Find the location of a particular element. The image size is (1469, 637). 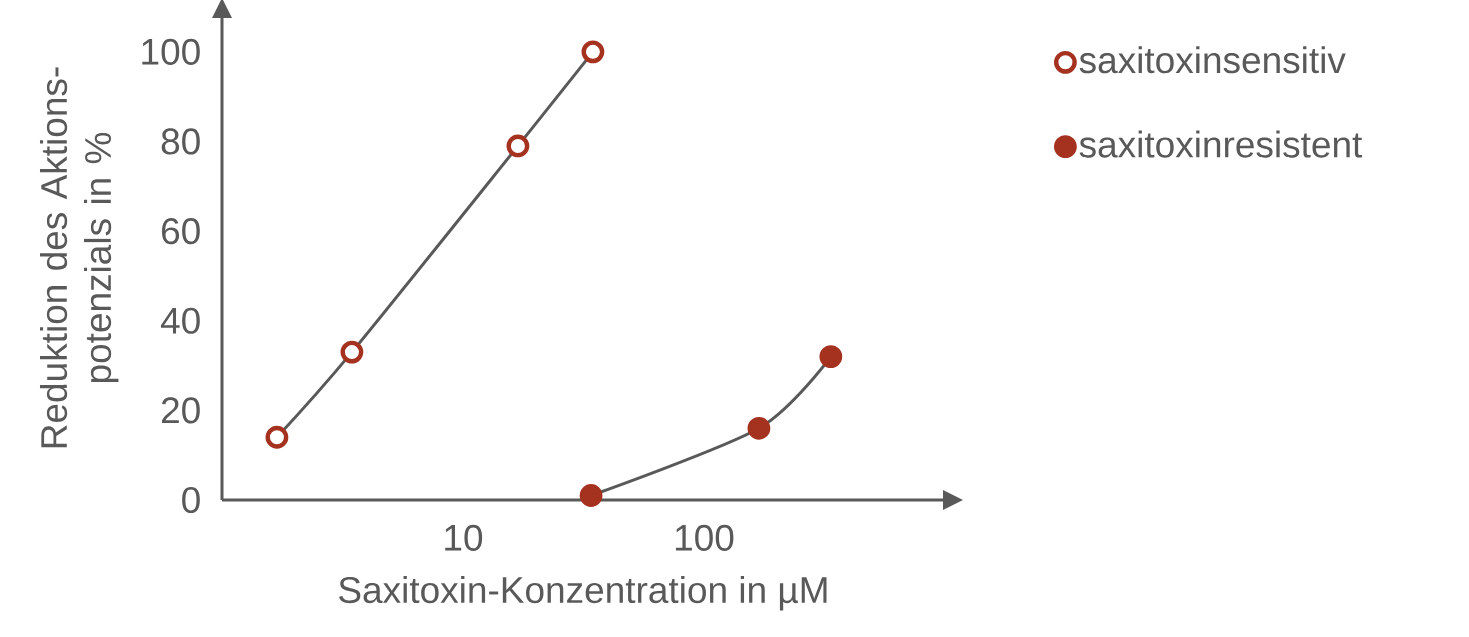

y-tick-label: 100 is located at coordinates (171, 51).